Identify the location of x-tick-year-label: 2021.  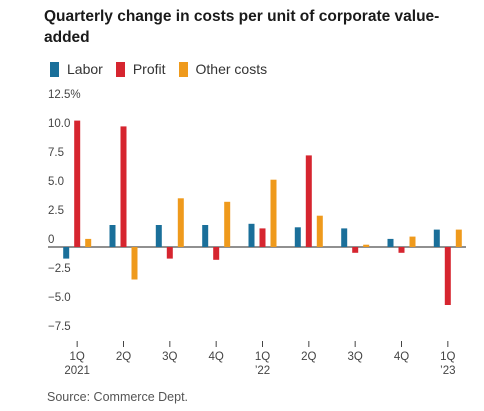
(77, 371).